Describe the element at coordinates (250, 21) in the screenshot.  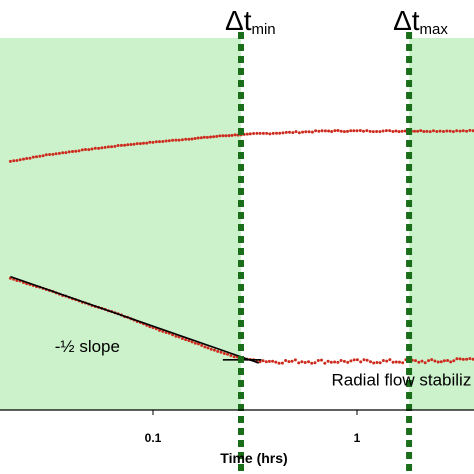
I see `vline-label-min: Δtmin` at that location.